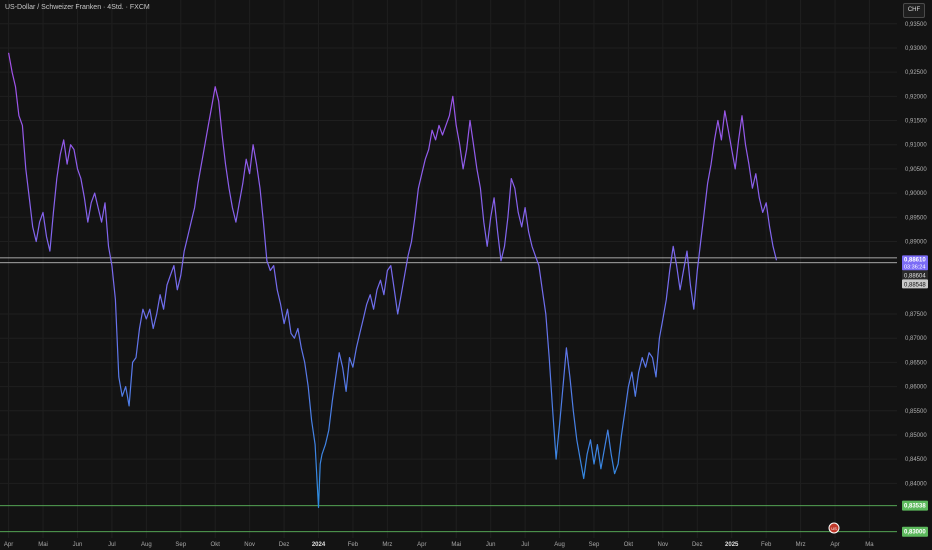 This screenshot has width=932, height=550. I want to click on currency-button: CHF, so click(914, 10).